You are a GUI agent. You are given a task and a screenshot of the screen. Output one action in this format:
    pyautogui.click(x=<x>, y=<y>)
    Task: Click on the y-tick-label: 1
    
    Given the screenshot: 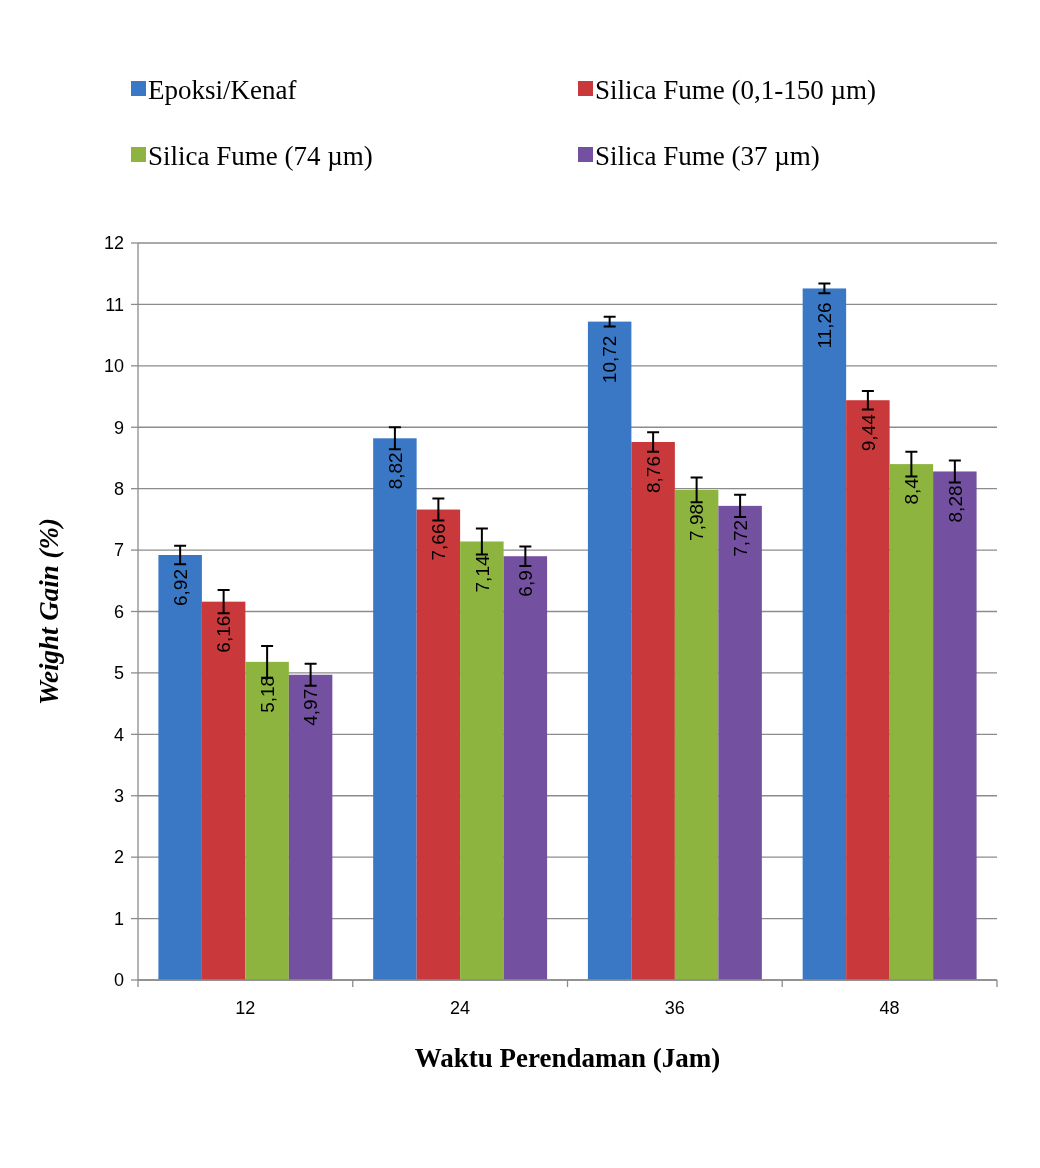 What is the action you would take?
    pyautogui.click(x=118, y=918)
    